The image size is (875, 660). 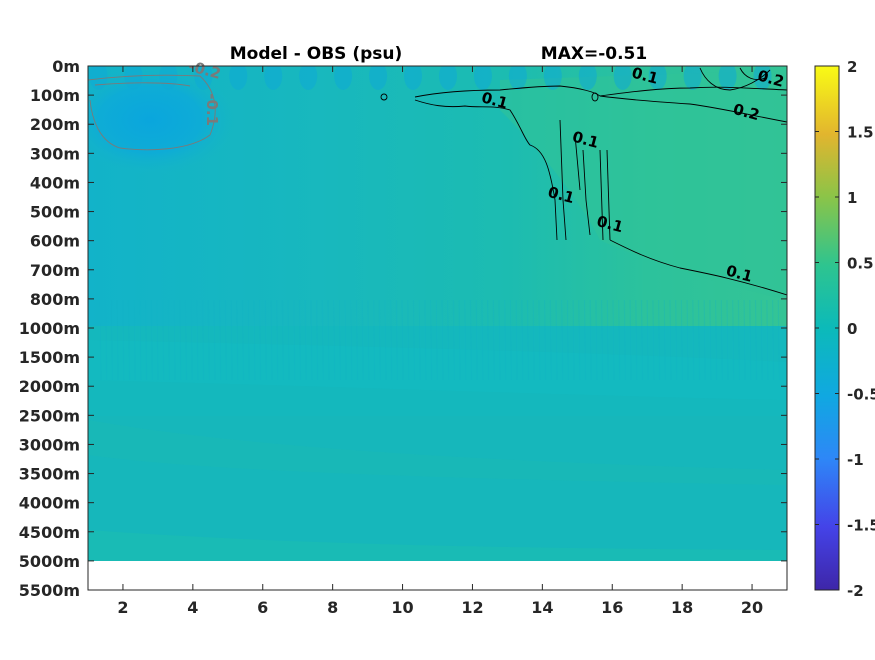 I want to click on colorbar-tick-label: -1.5, so click(x=861, y=526).